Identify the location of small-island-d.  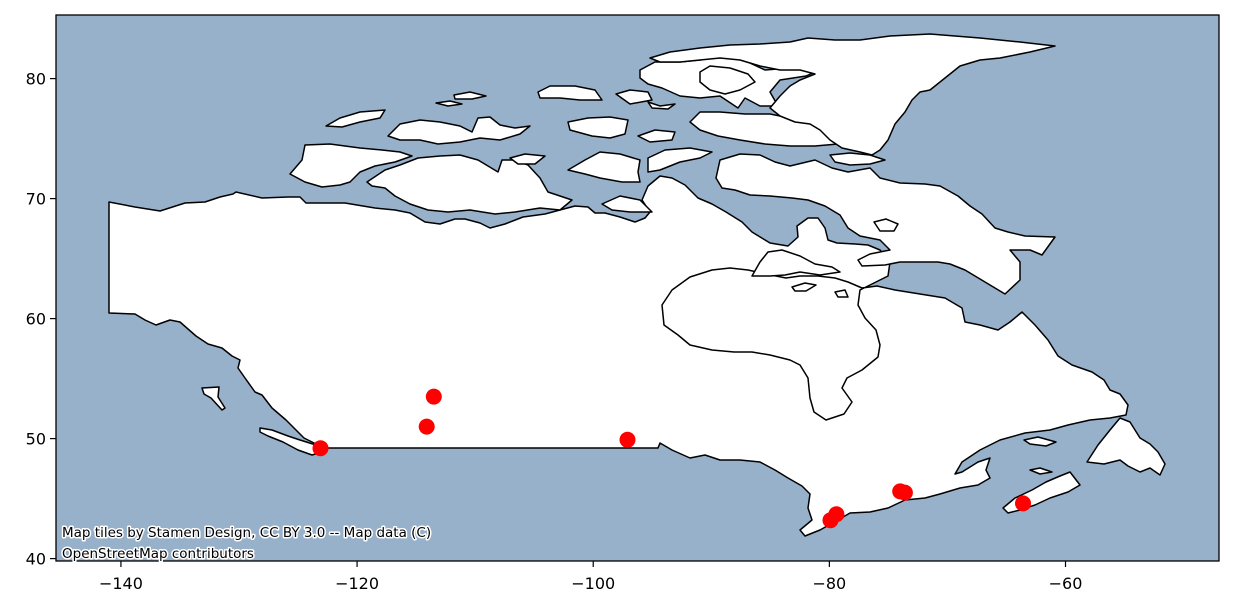
(661, 105).